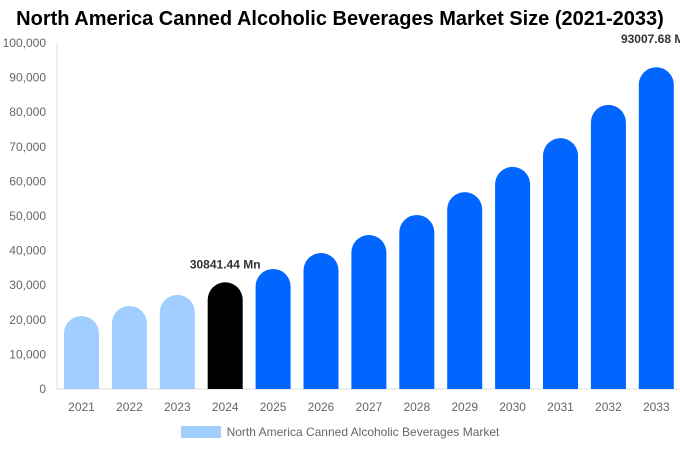  What do you see at coordinates (321, 407) in the screenshot?
I see `x-tick-label: 2026` at bounding box center [321, 407].